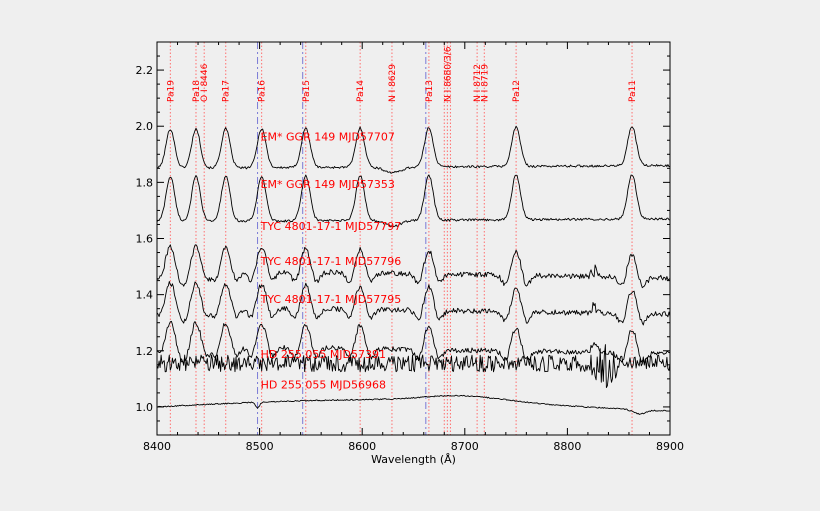  I want to click on series-label: EM* GGR 149 MJD57353, so click(328, 184).